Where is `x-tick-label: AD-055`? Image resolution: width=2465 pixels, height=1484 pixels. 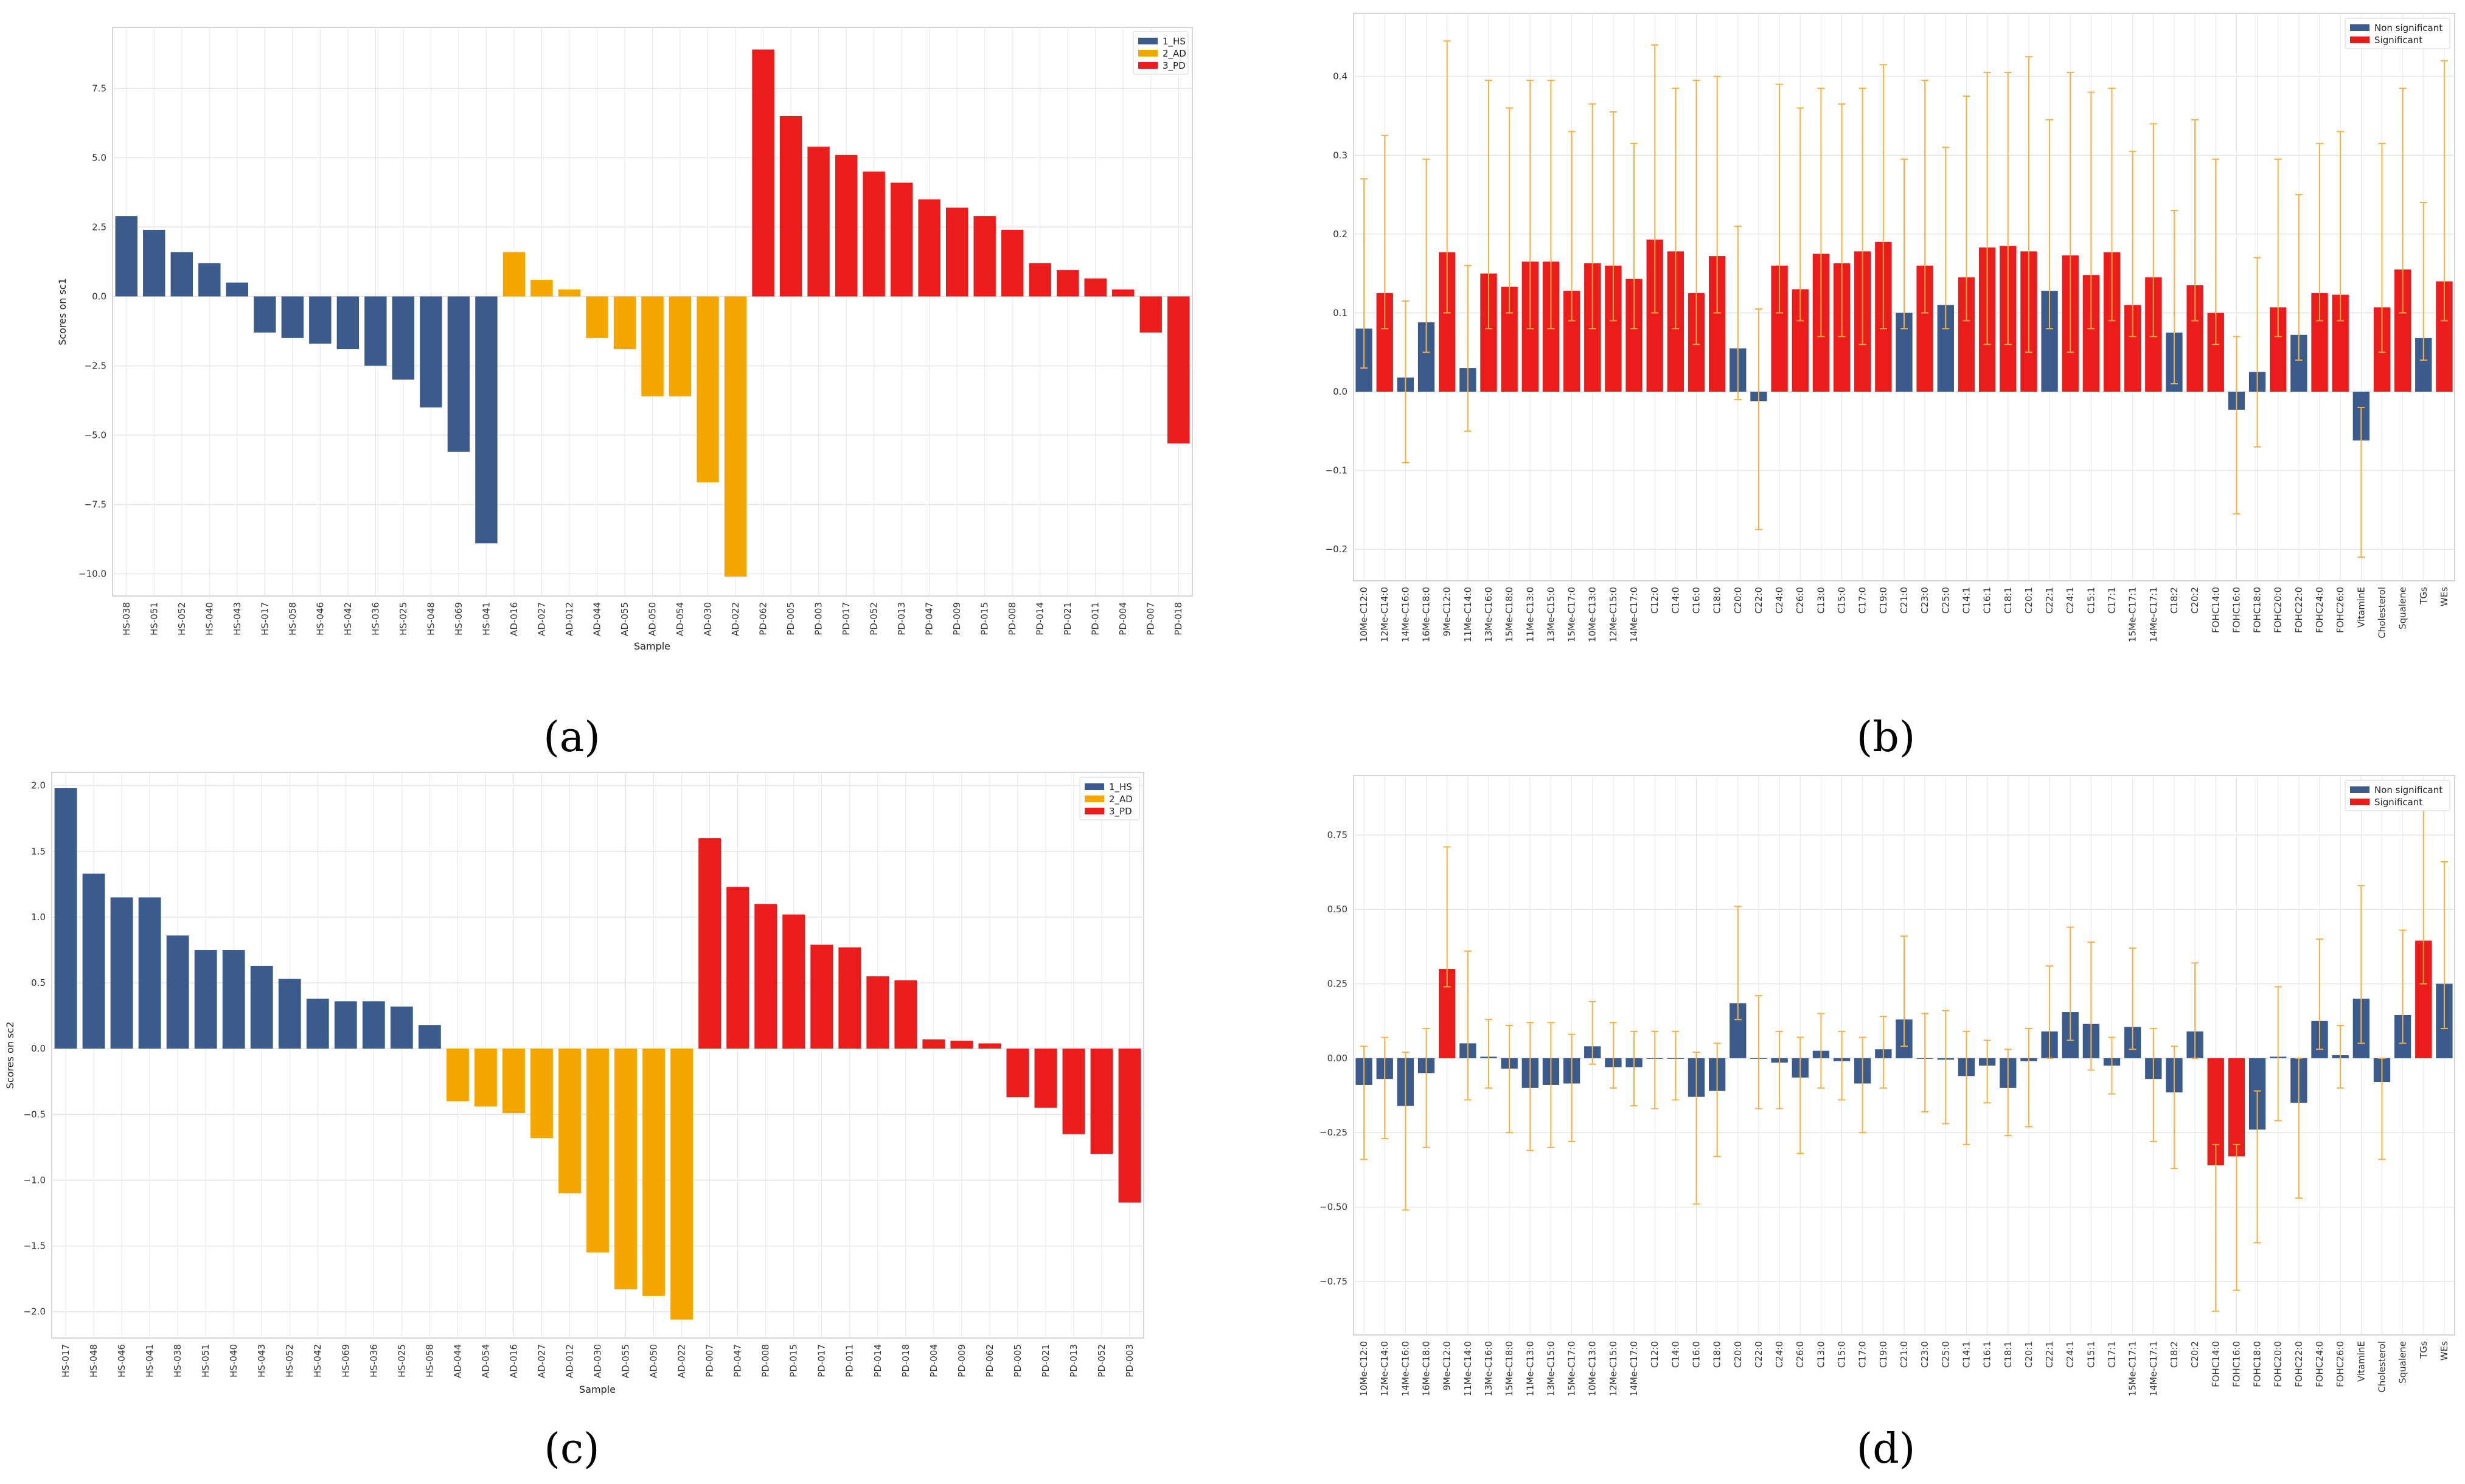
x-tick-label: AD-055 is located at coordinates (624, 619).